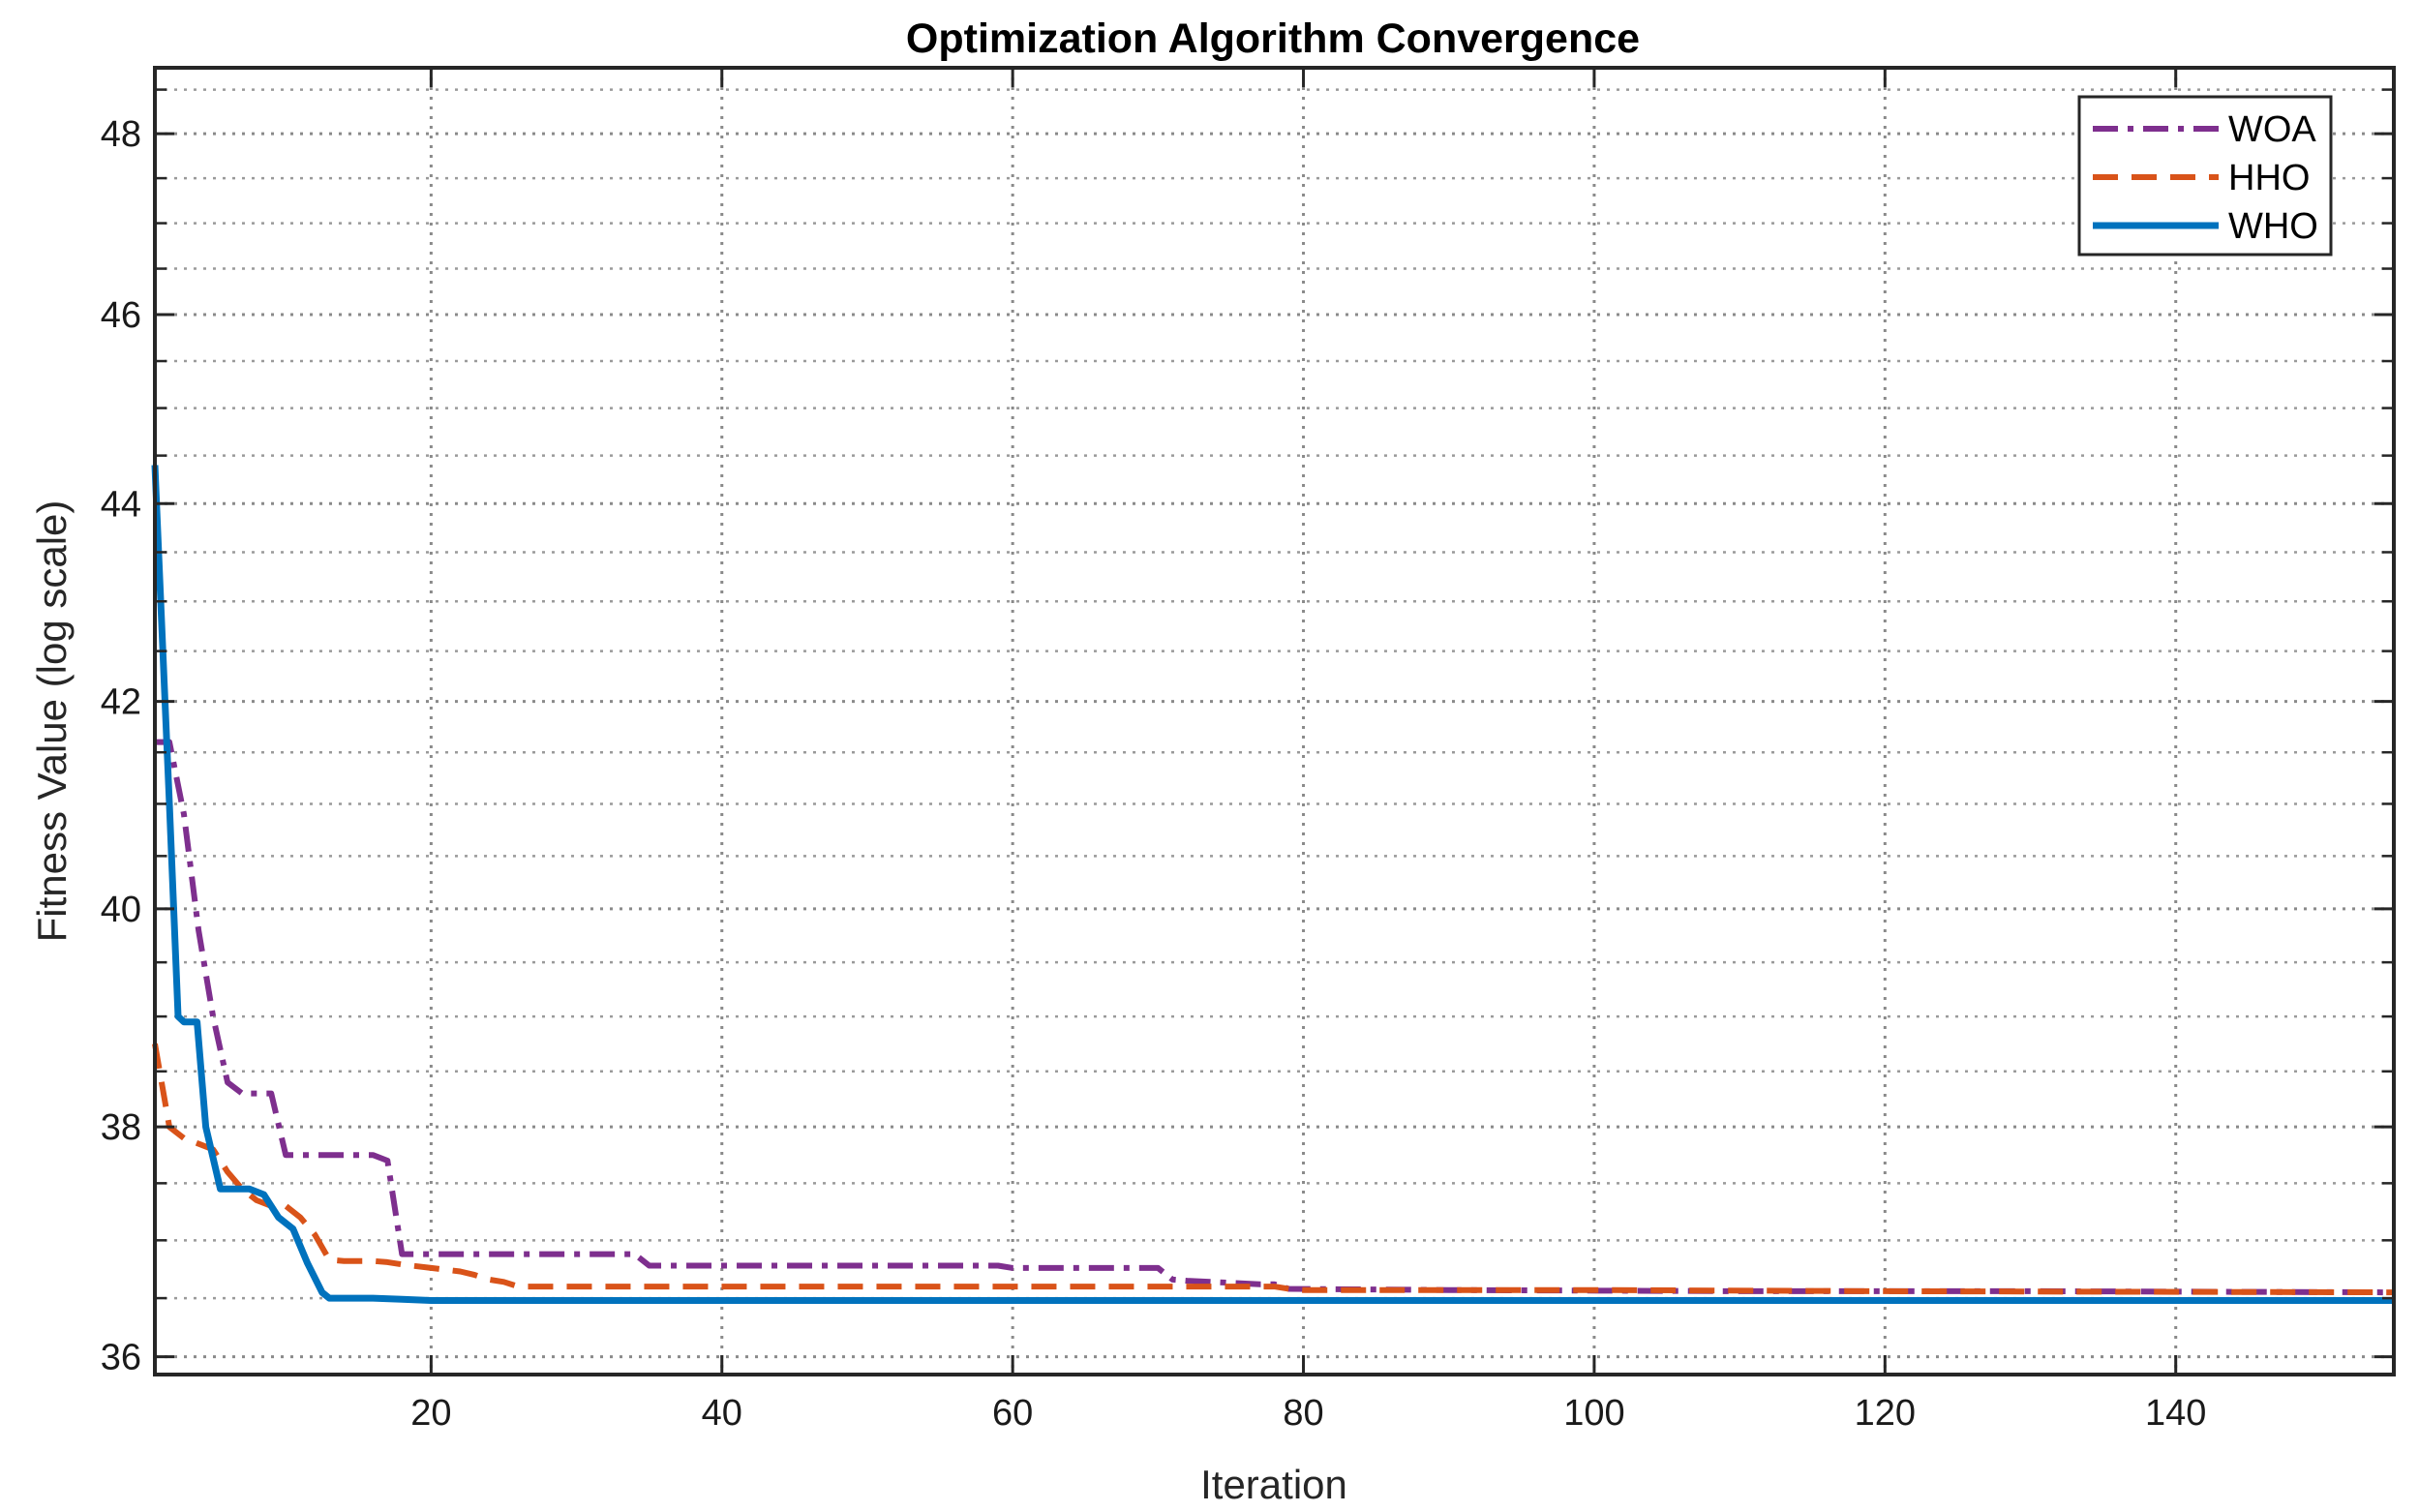  Describe the element at coordinates (1273, 38) in the screenshot. I see `chart-title: Optimization Algorithm Convergence` at that location.